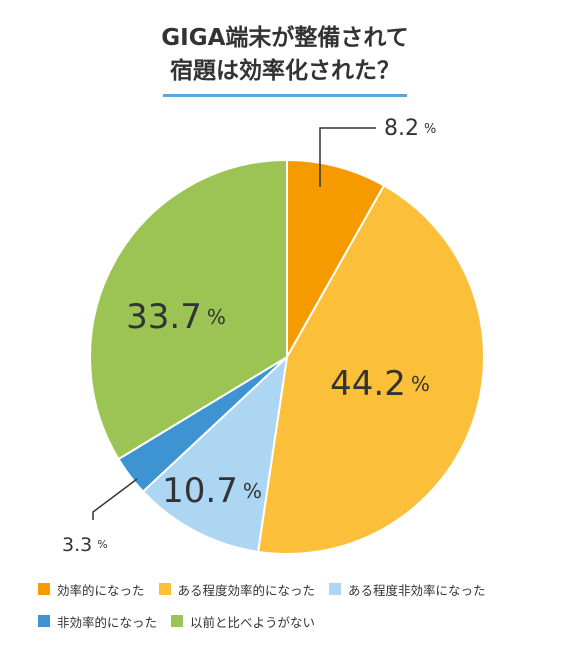  What do you see at coordinates (410, 128) in the screenshot?
I see `slice-value-label-1: 8.2%` at bounding box center [410, 128].